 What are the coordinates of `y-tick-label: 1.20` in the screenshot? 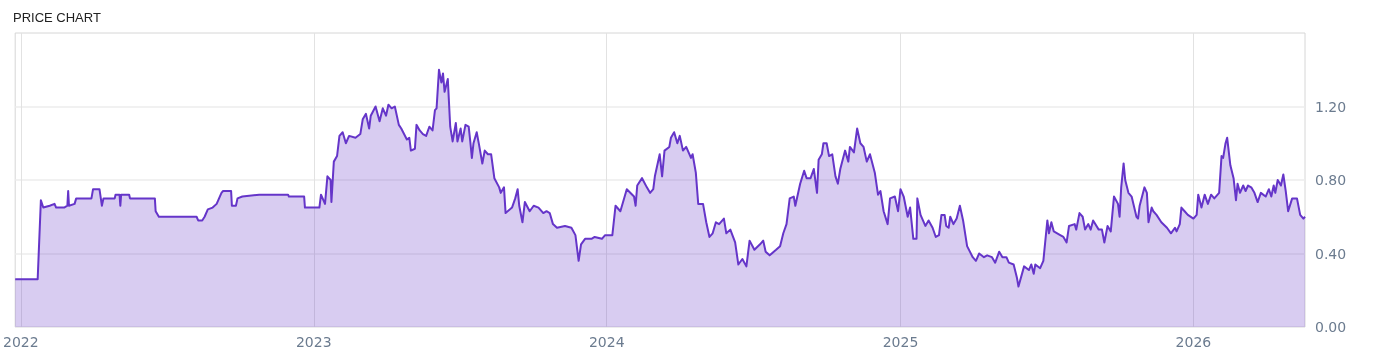 It's located at (1331, 106).